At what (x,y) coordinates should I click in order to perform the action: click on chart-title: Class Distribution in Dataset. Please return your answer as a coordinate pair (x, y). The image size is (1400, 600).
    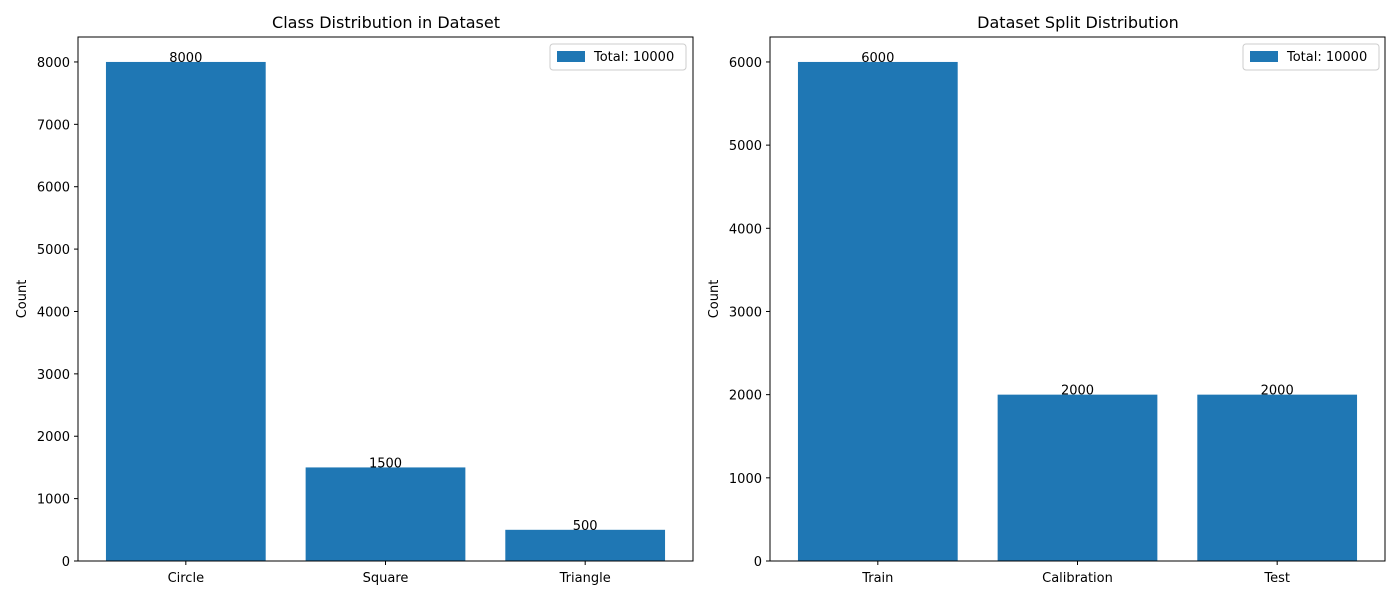
    Looking at the image, I should click on (386, 22).